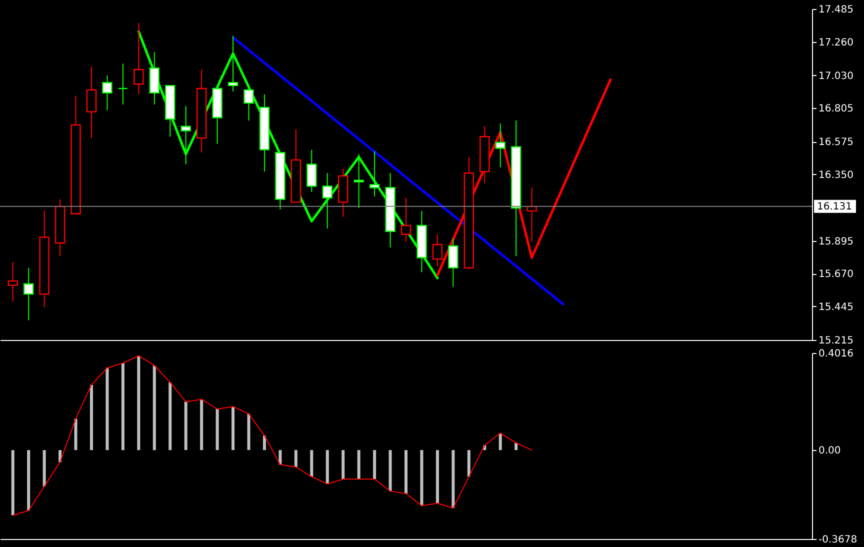 This screenshot has width=864, height=547. Describe the element at coordinates (836, 175) in the screenshot. I see `y-tick-label: 16.350` at that location.